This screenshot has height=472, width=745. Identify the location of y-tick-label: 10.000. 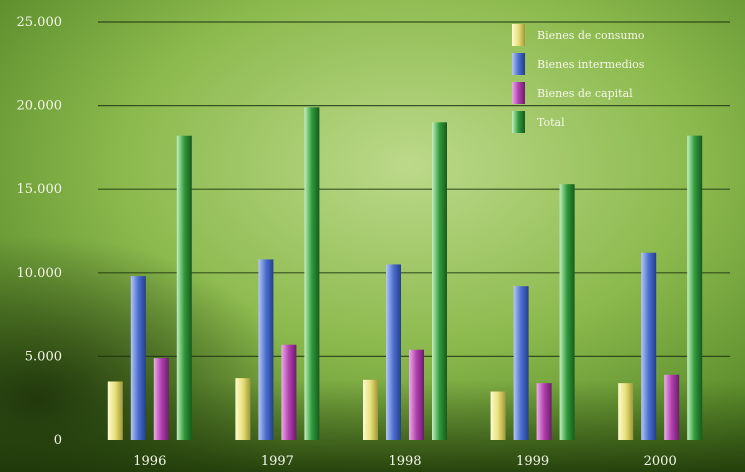
(40, 273).